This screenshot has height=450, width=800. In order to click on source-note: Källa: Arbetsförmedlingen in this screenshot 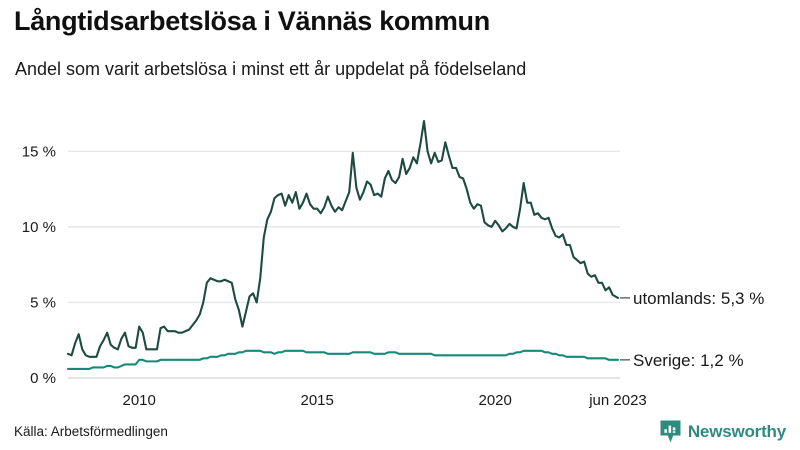, I will do `click(91, 431)`.